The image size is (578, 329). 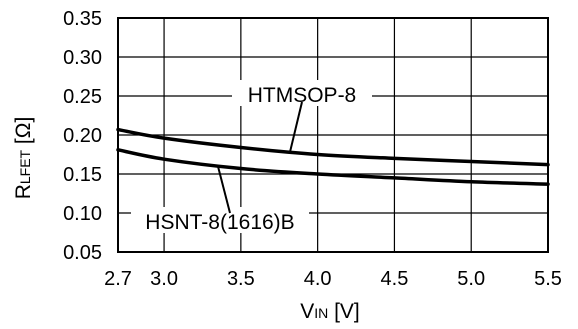 I want to click on y-tick-label: 0.30, so click(x=82, y=58).